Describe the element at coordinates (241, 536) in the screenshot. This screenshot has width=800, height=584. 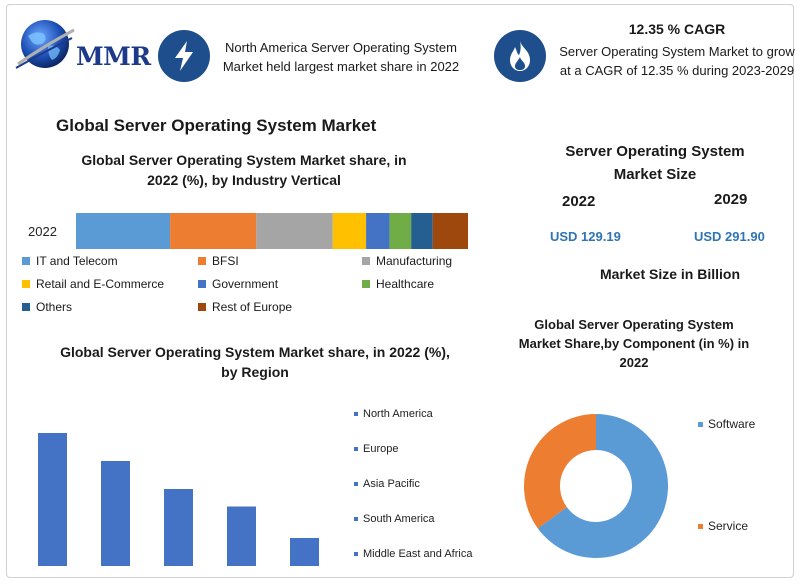
I see `region-bar-south-america` at that location.